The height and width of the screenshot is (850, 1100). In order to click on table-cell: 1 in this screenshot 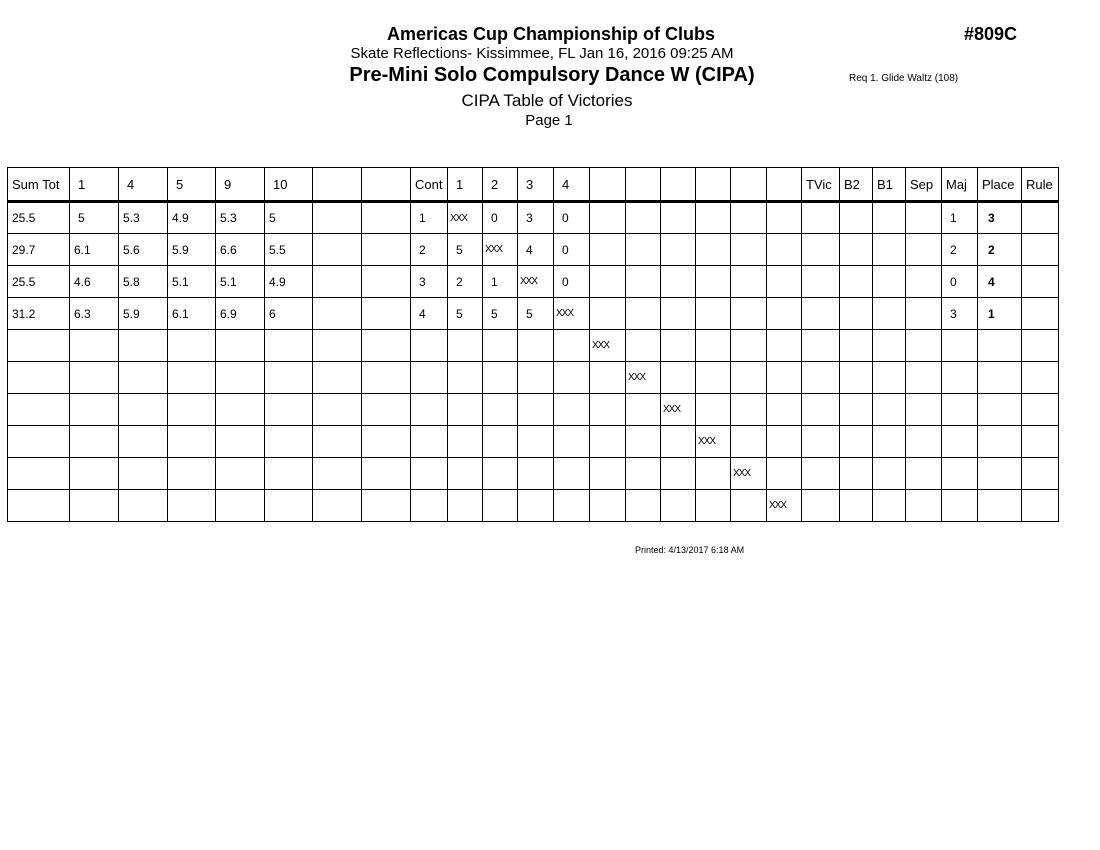, I will do `click(959, 217)`.